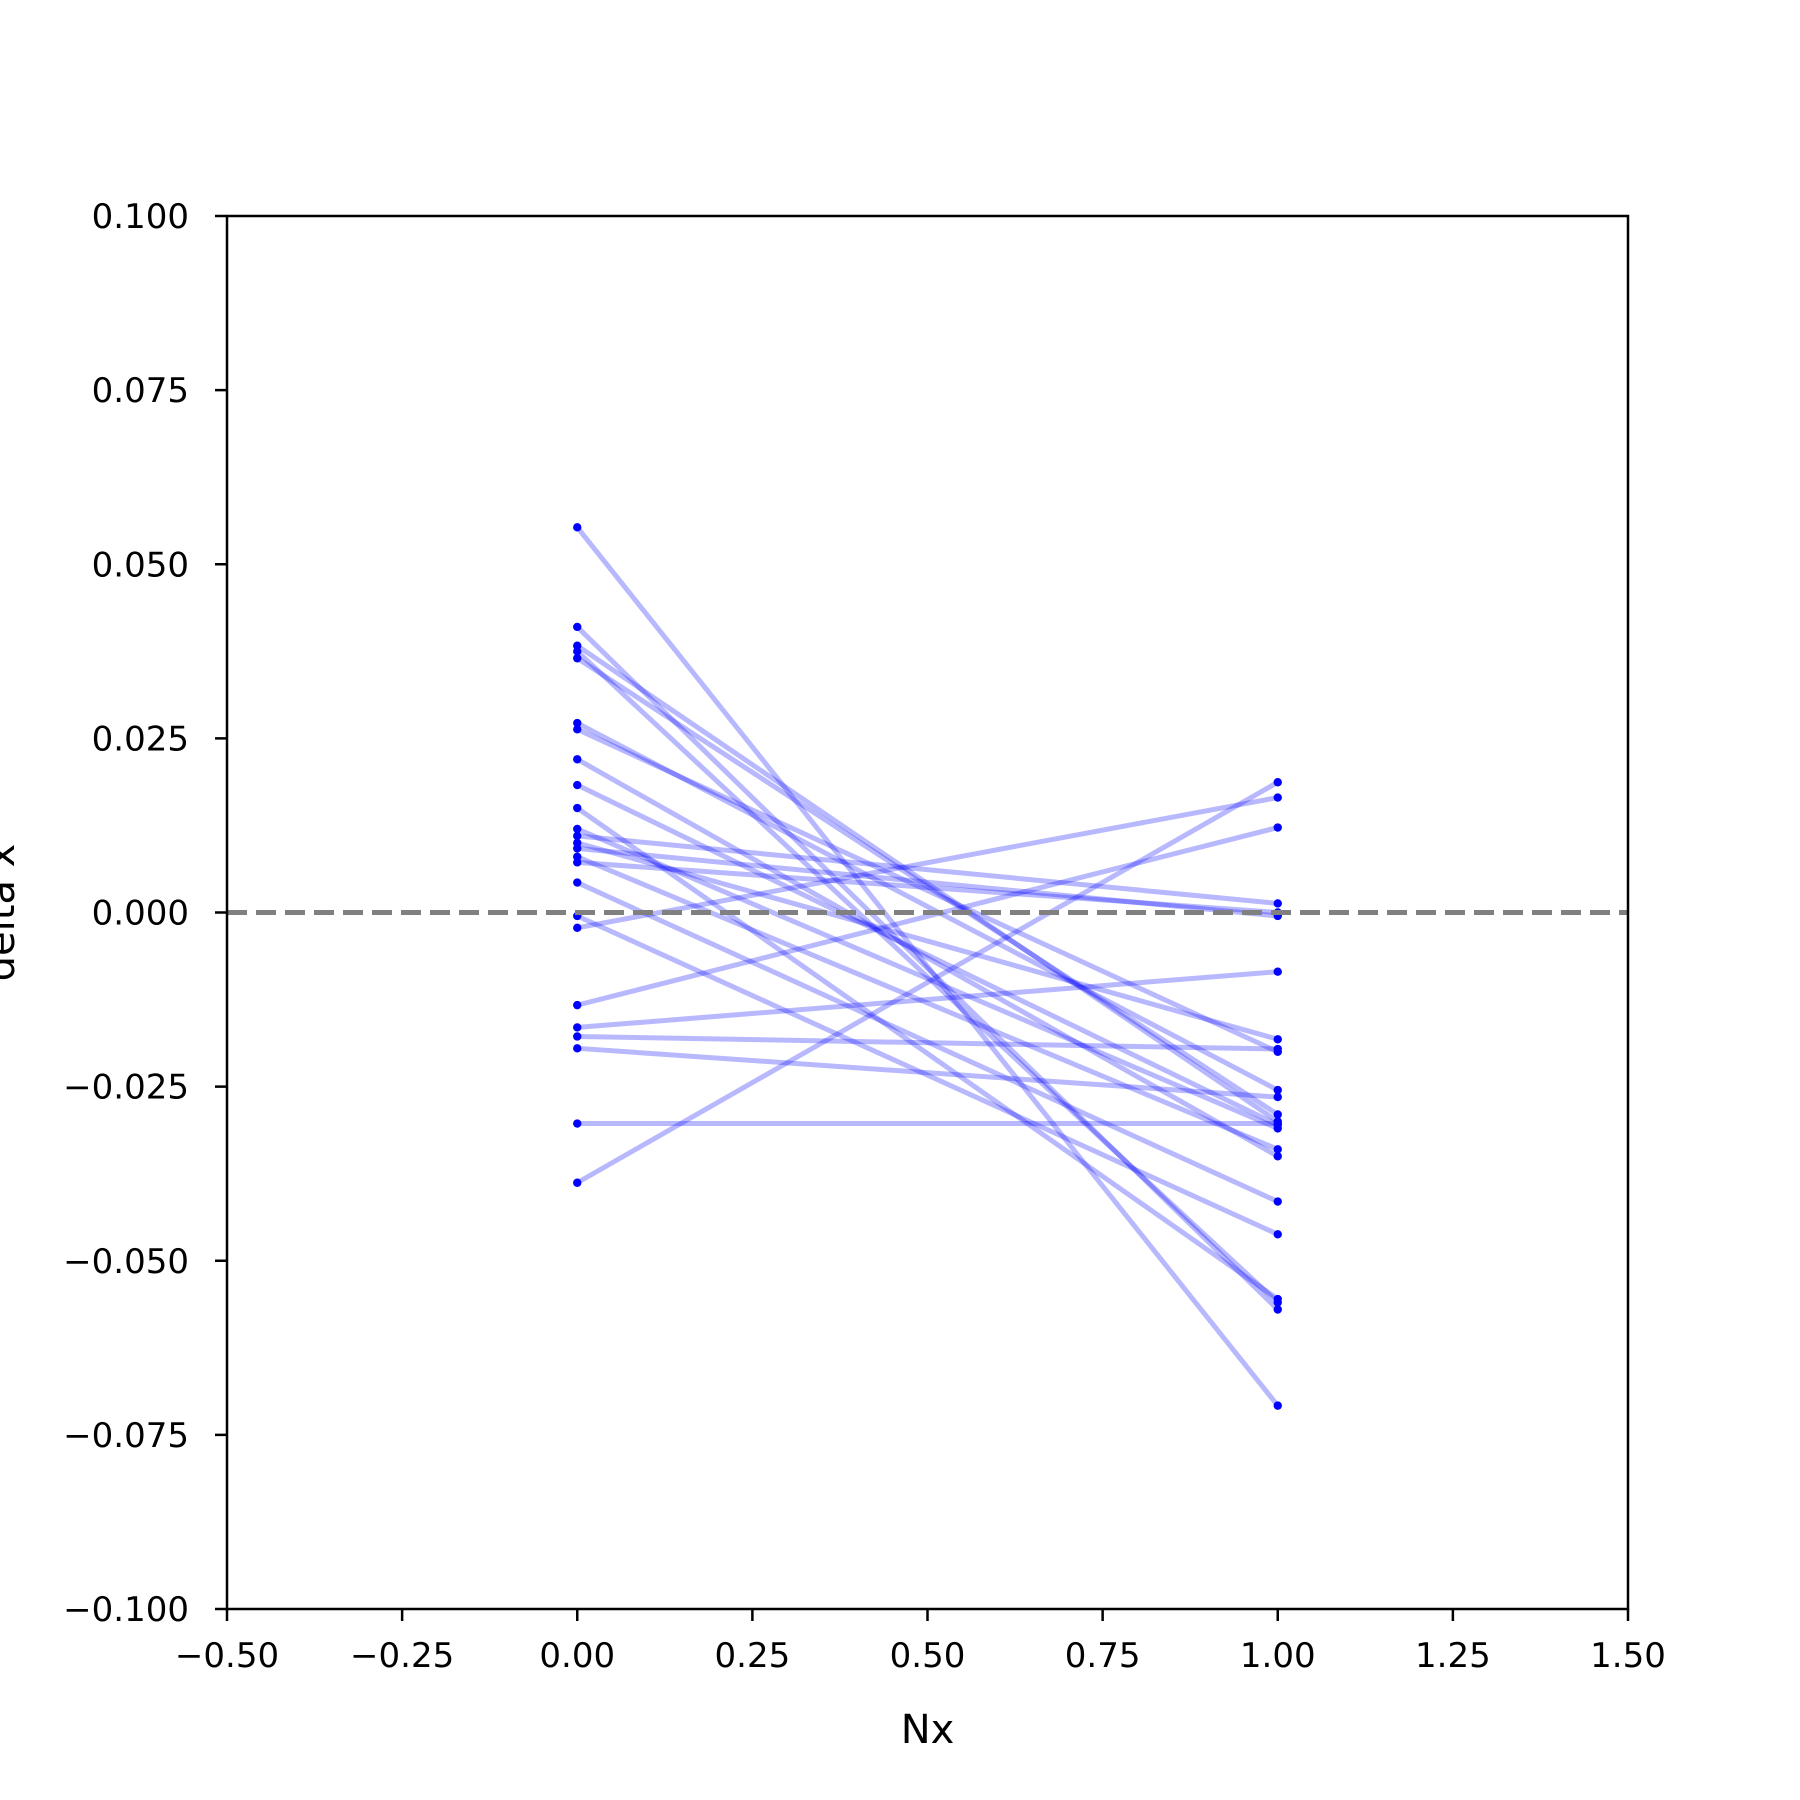 The width and height of the screenshot is (1800, 1800). Describe the element at coordinates (1103, 1656) in the screenshot. I see `x-tick-label: 0.75` at that location.